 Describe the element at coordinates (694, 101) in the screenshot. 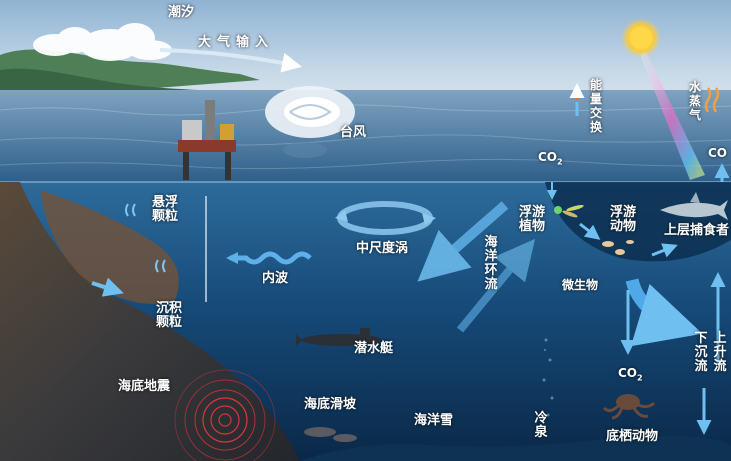

I see `water-vapor-label: 水蒸气` at that location.